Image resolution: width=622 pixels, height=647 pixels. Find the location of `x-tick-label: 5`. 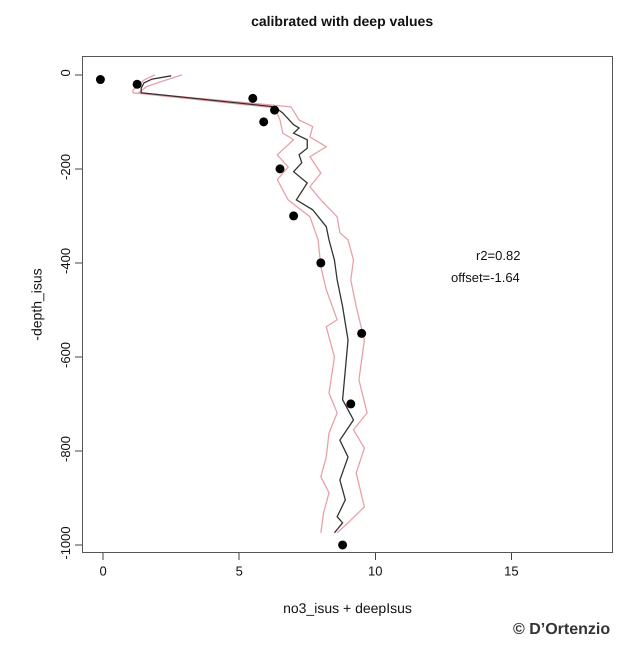

x-tick-label: 5 is located at coordinates (239, 571).